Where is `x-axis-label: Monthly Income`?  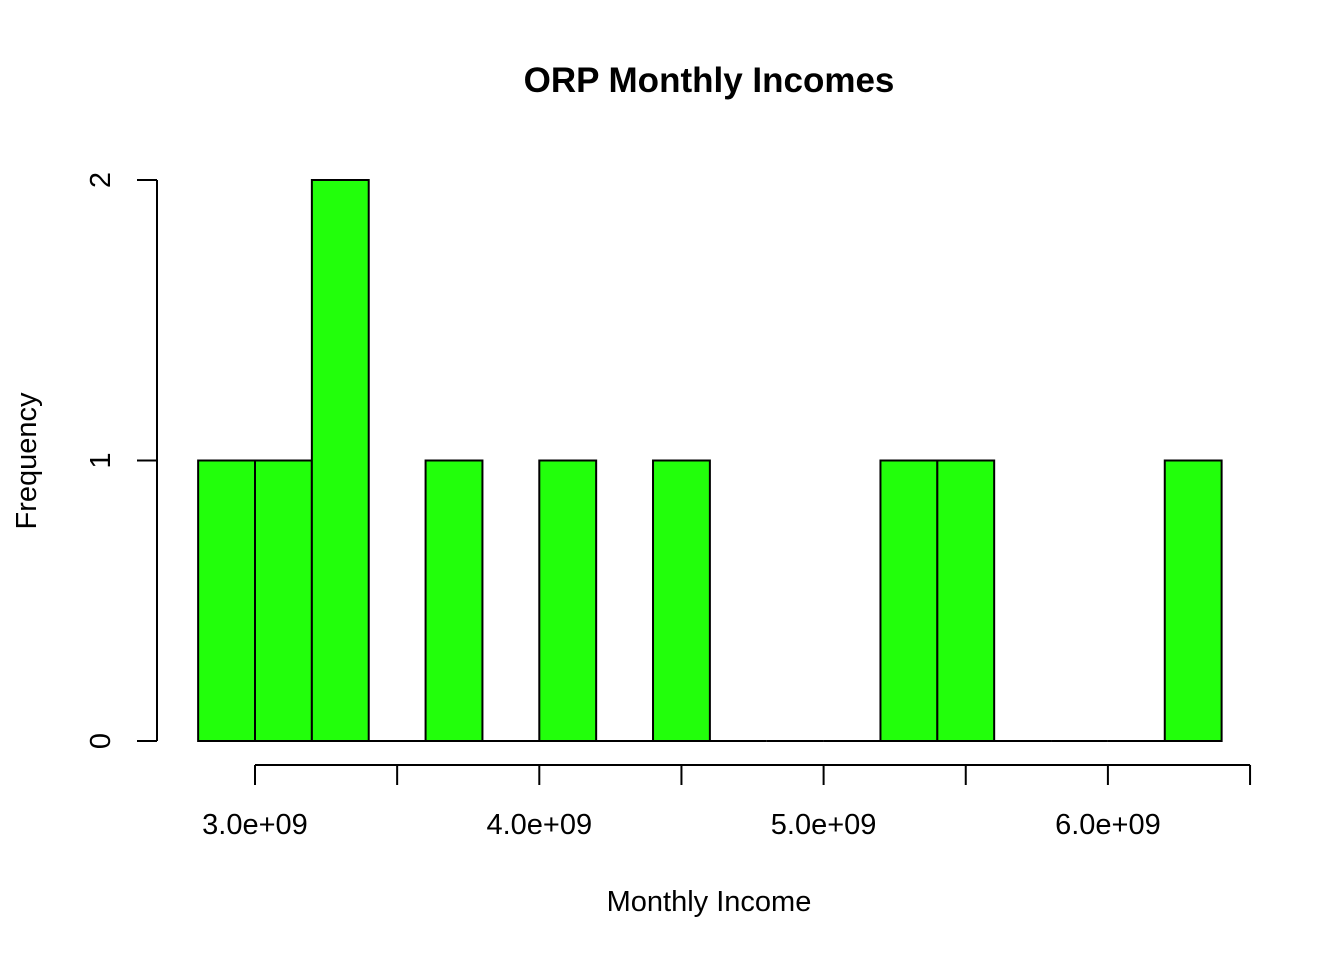
x-axis-label: Monthly Income is located at coordinates (709, 902).